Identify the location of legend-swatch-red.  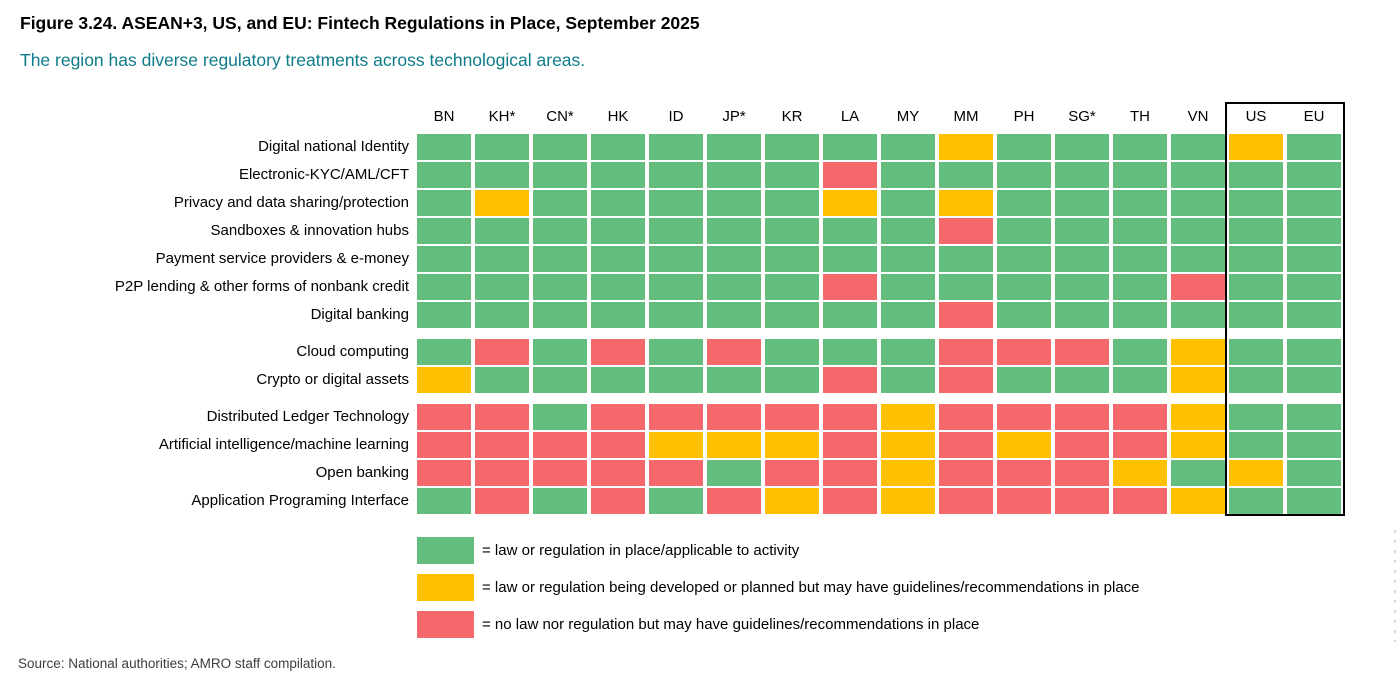
(445, 624).